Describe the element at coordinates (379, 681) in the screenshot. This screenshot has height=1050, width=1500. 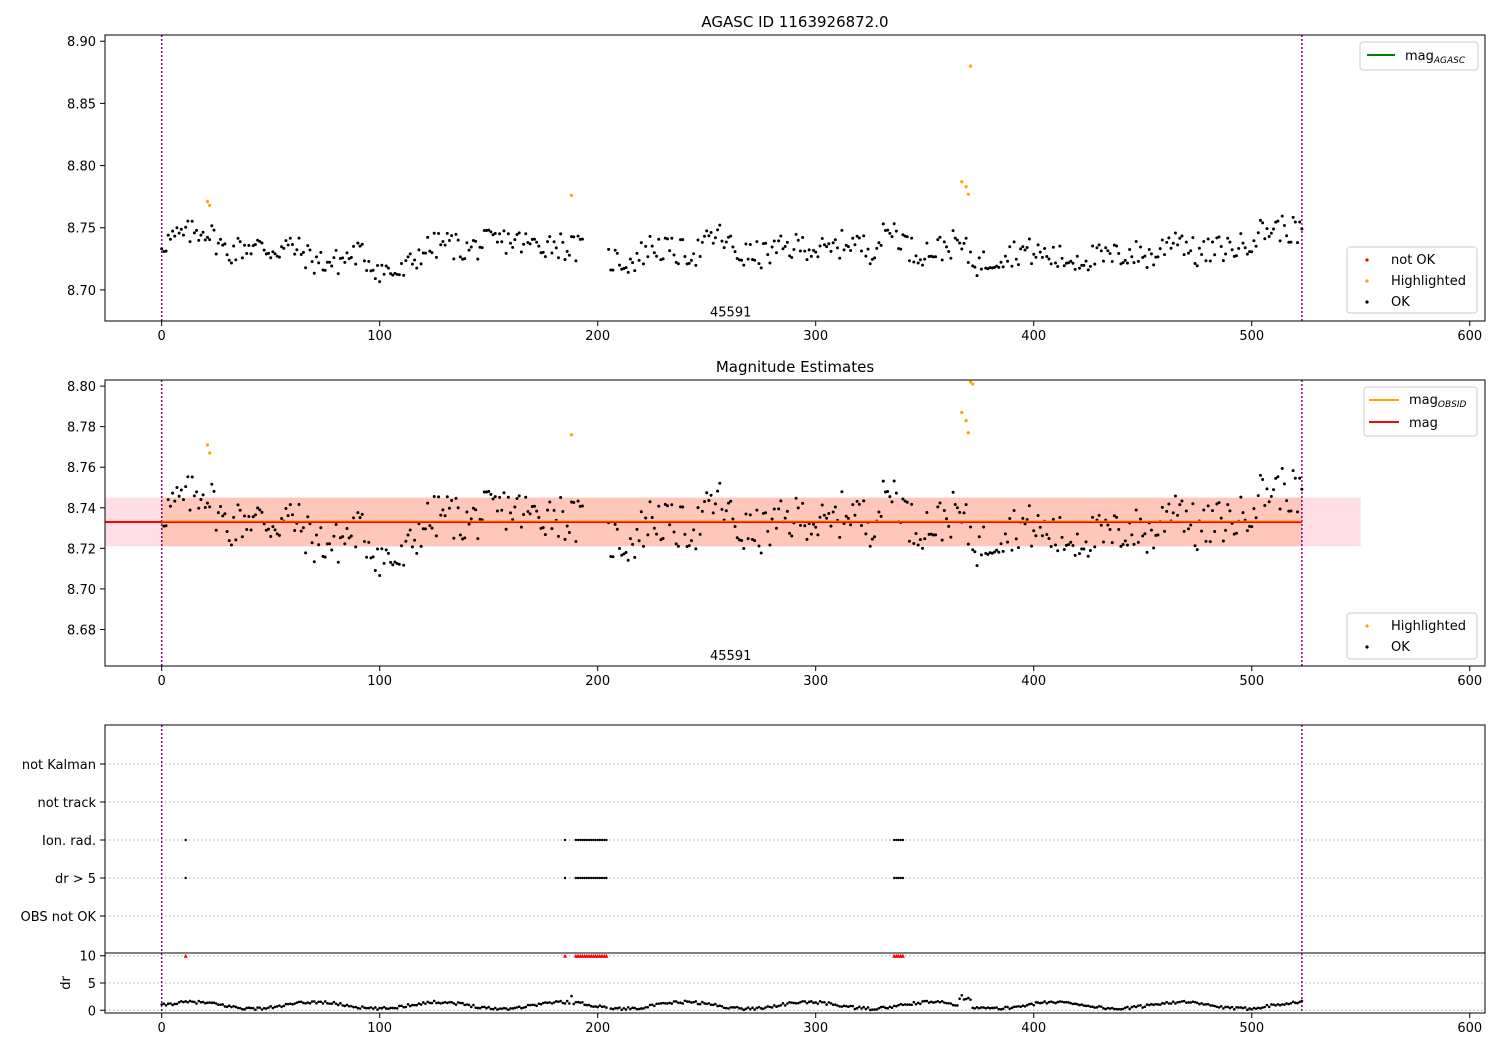
I see `panel2-xtick-label: 100` at that location.